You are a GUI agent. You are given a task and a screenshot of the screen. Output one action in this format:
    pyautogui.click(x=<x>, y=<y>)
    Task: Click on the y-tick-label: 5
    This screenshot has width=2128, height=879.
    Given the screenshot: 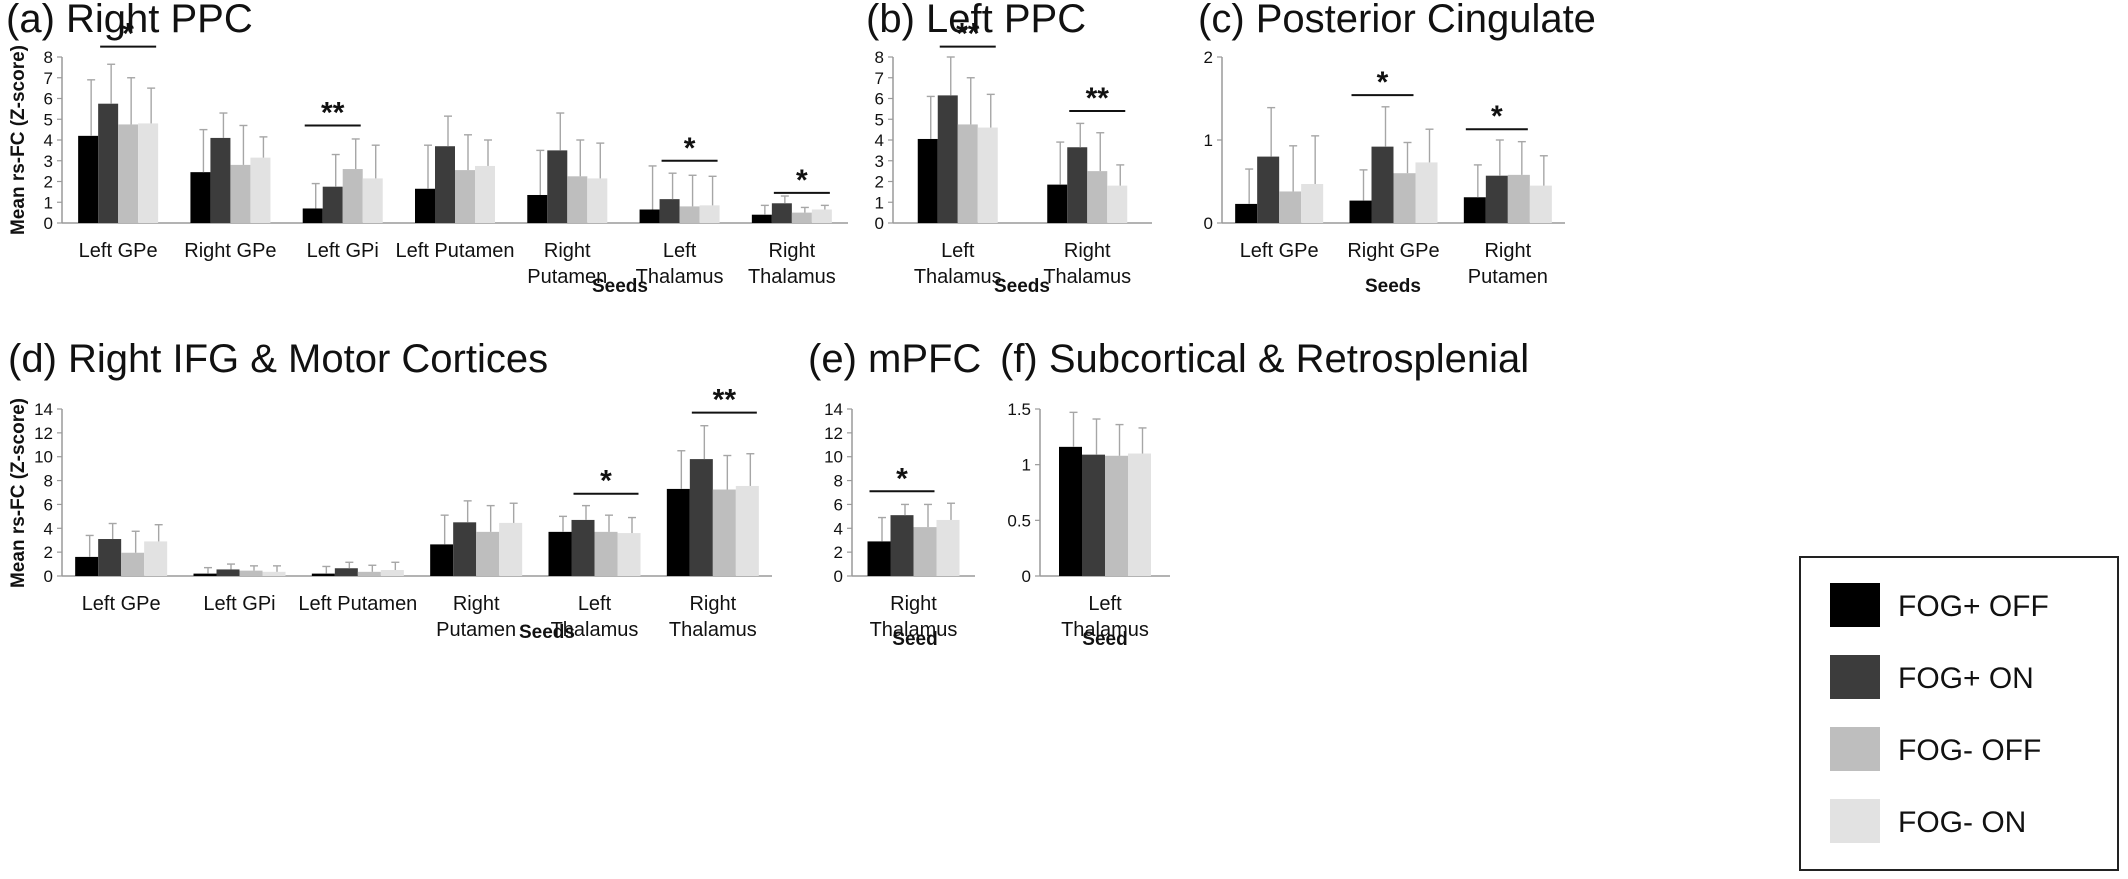 What is the action you would take?
    pyautogui.click(x=879, y=119)
    